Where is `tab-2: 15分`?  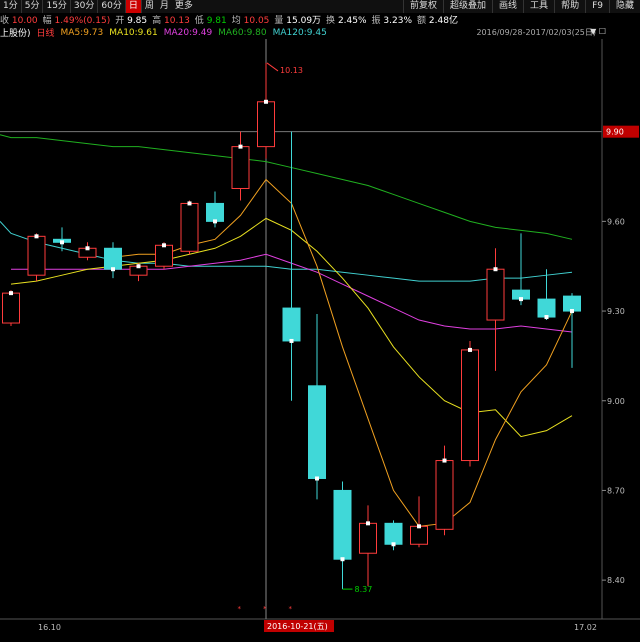 tab-2: 15分 is located at coordinates (57, 6).